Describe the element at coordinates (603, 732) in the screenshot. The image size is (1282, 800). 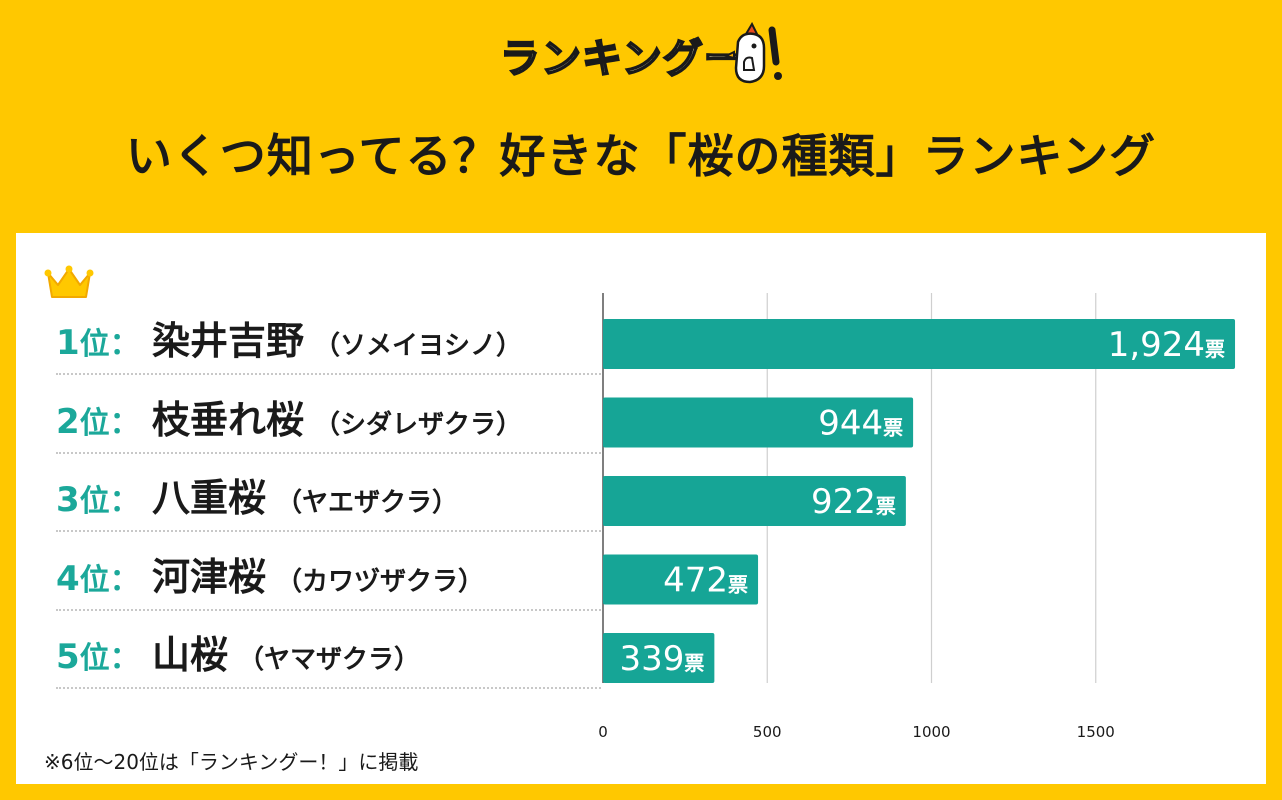
I see `x-tick-label: 0` at that location.